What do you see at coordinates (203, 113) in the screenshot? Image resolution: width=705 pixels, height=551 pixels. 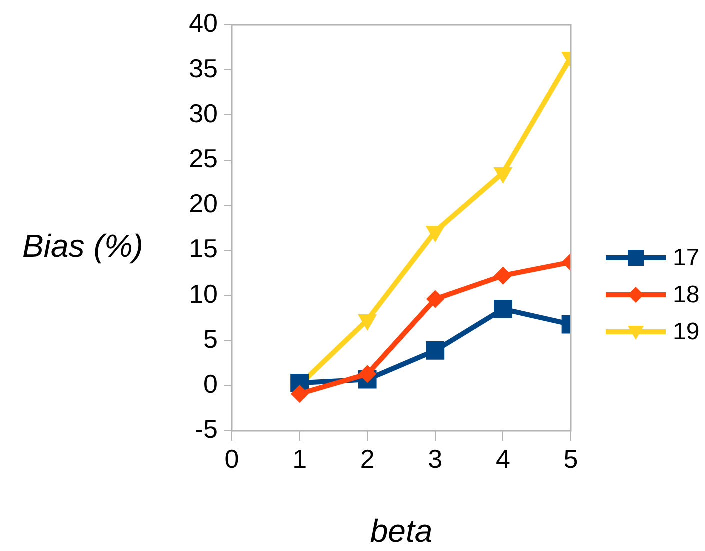 I see `y-tick-label: 30` at bounding box center [203, 113].